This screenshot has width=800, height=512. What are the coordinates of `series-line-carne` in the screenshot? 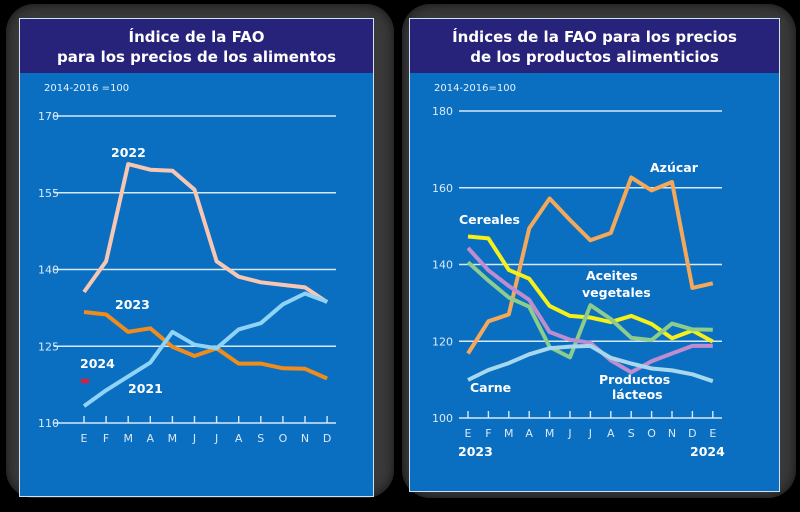 It's located at (590, 363).